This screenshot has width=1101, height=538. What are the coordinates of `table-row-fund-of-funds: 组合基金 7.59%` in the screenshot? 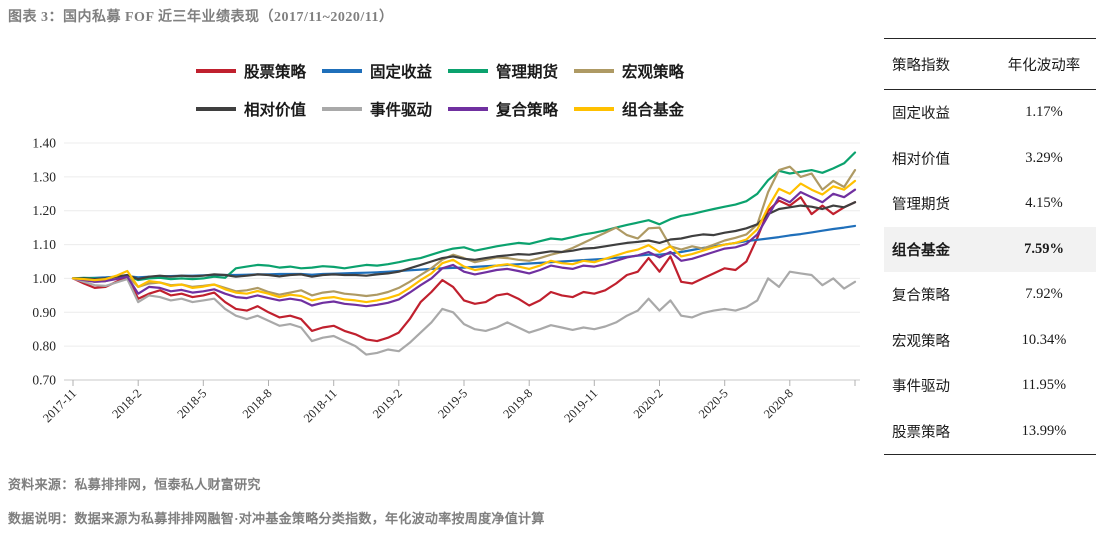 It's located at (990, 249).